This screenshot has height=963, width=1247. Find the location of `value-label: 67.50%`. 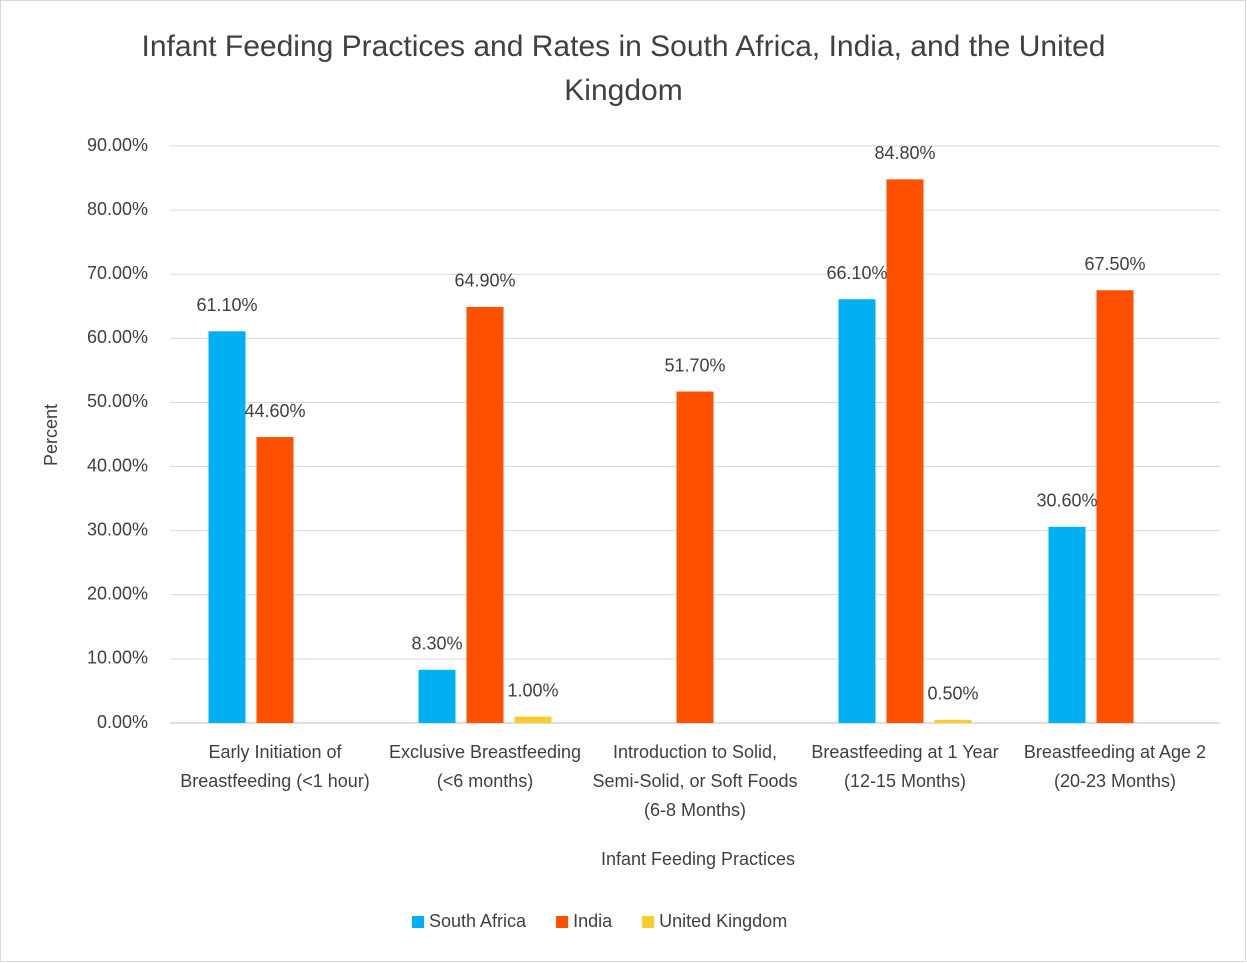

value-label: 67.50% is located at coordinates (1114, 264).